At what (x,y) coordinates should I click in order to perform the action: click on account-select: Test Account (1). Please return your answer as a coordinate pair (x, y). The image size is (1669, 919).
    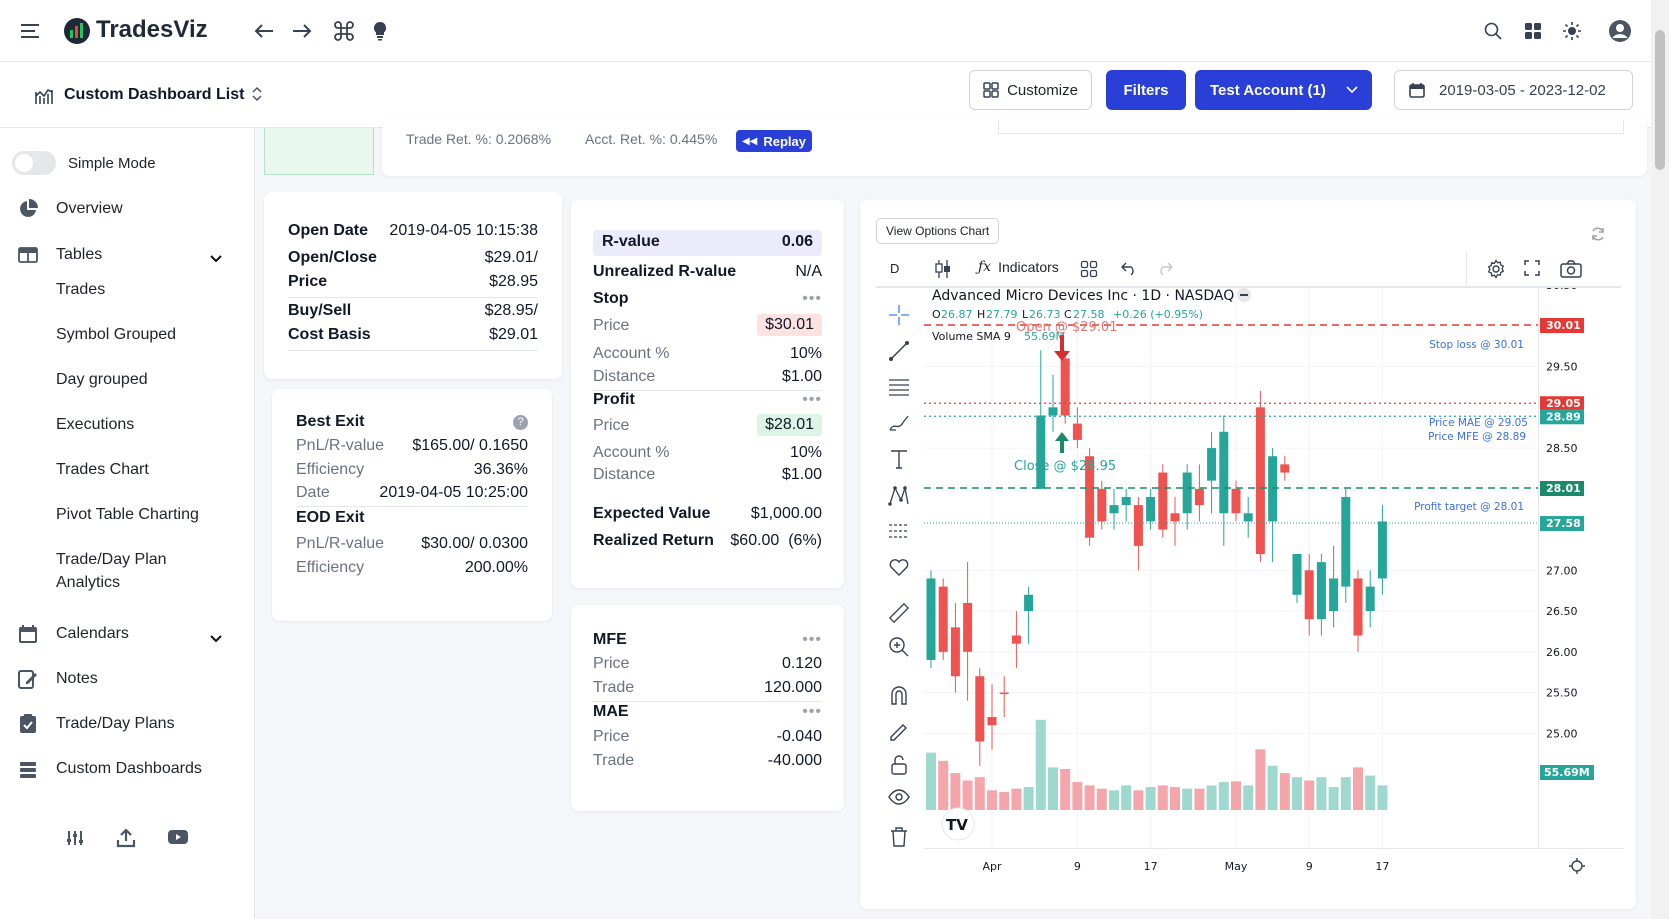
    Looking at the image, I should click on (1283, 90).